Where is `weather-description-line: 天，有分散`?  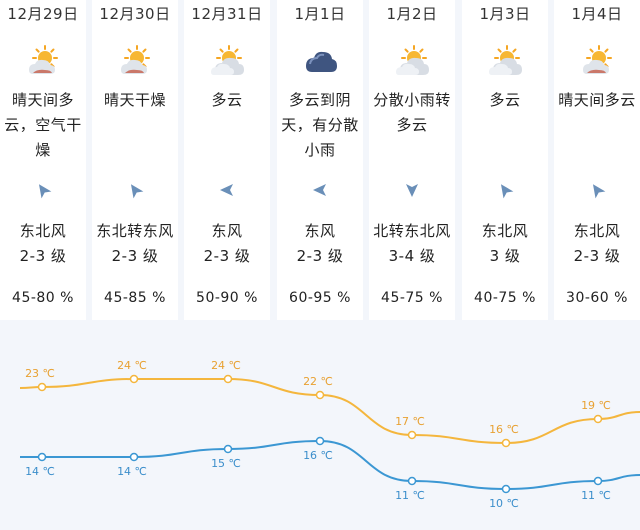 weather-description-line: 天，有分散 is located at coordinates (320, 125).